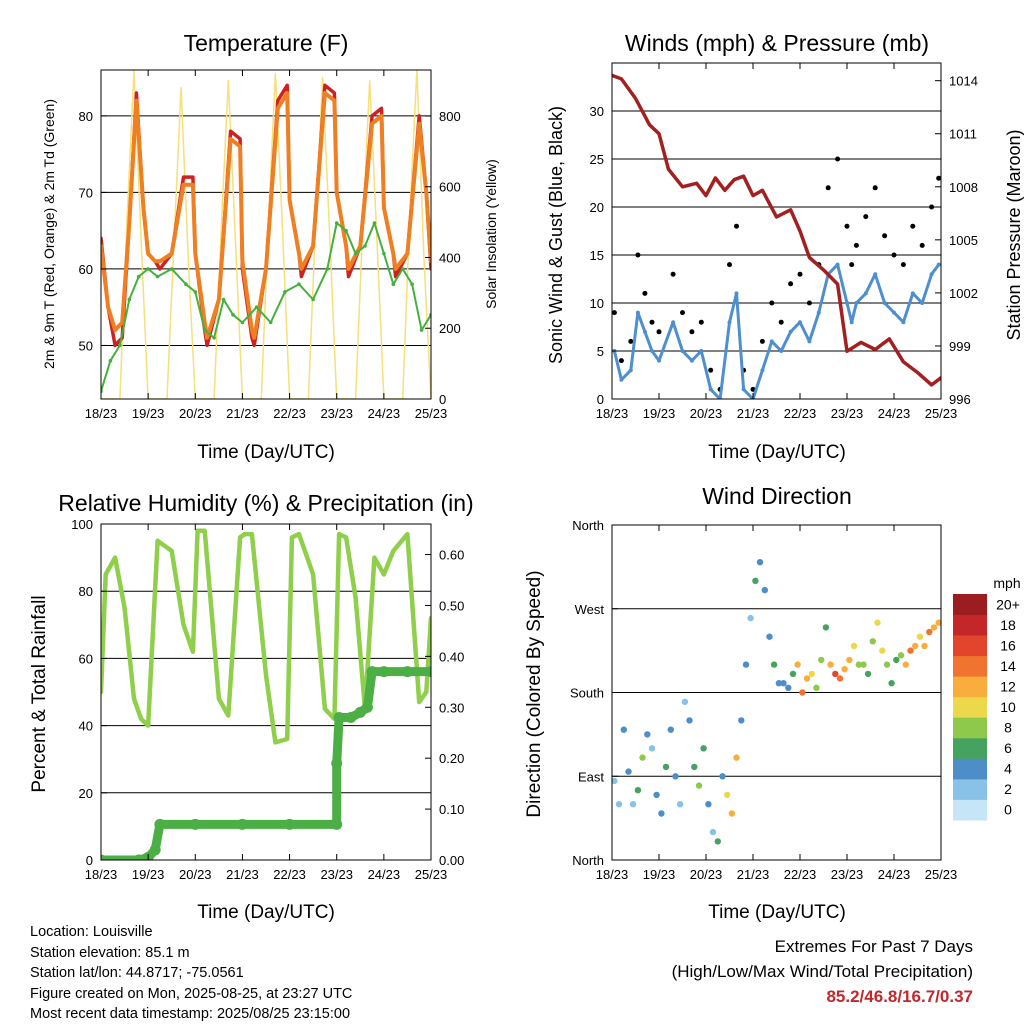 The image size is (1024, 1025). What do you see at coordinates (986, 707) in the screenshot?
I see `speed-colorbar: 0 2 4 6 8 10 12 14 16 18 20+` at bounding box center [986, 707].